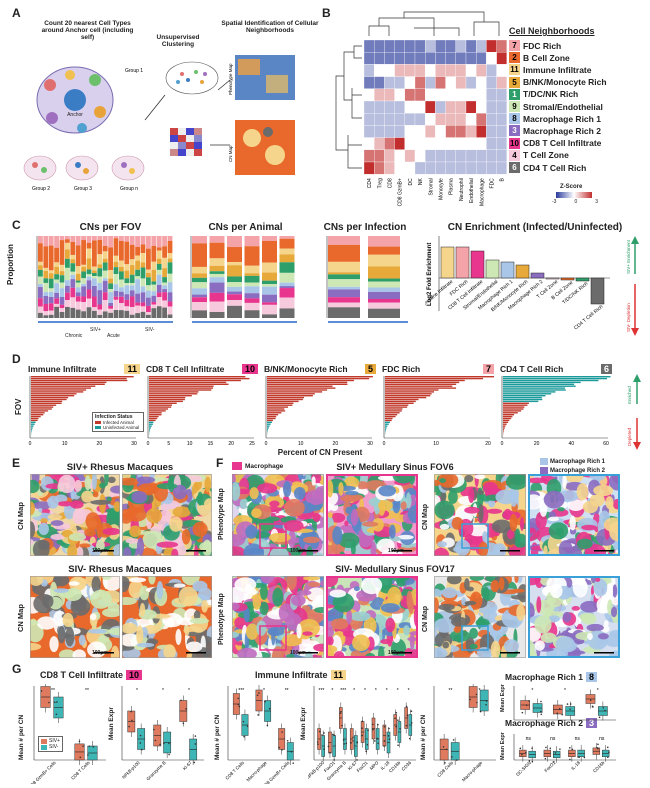 The width and height of the screenshot is (650, 788). Describe the element at coordinates (111, 723) in the screenshot. I see `g-ylabel-2: Mean Expr` at that location.